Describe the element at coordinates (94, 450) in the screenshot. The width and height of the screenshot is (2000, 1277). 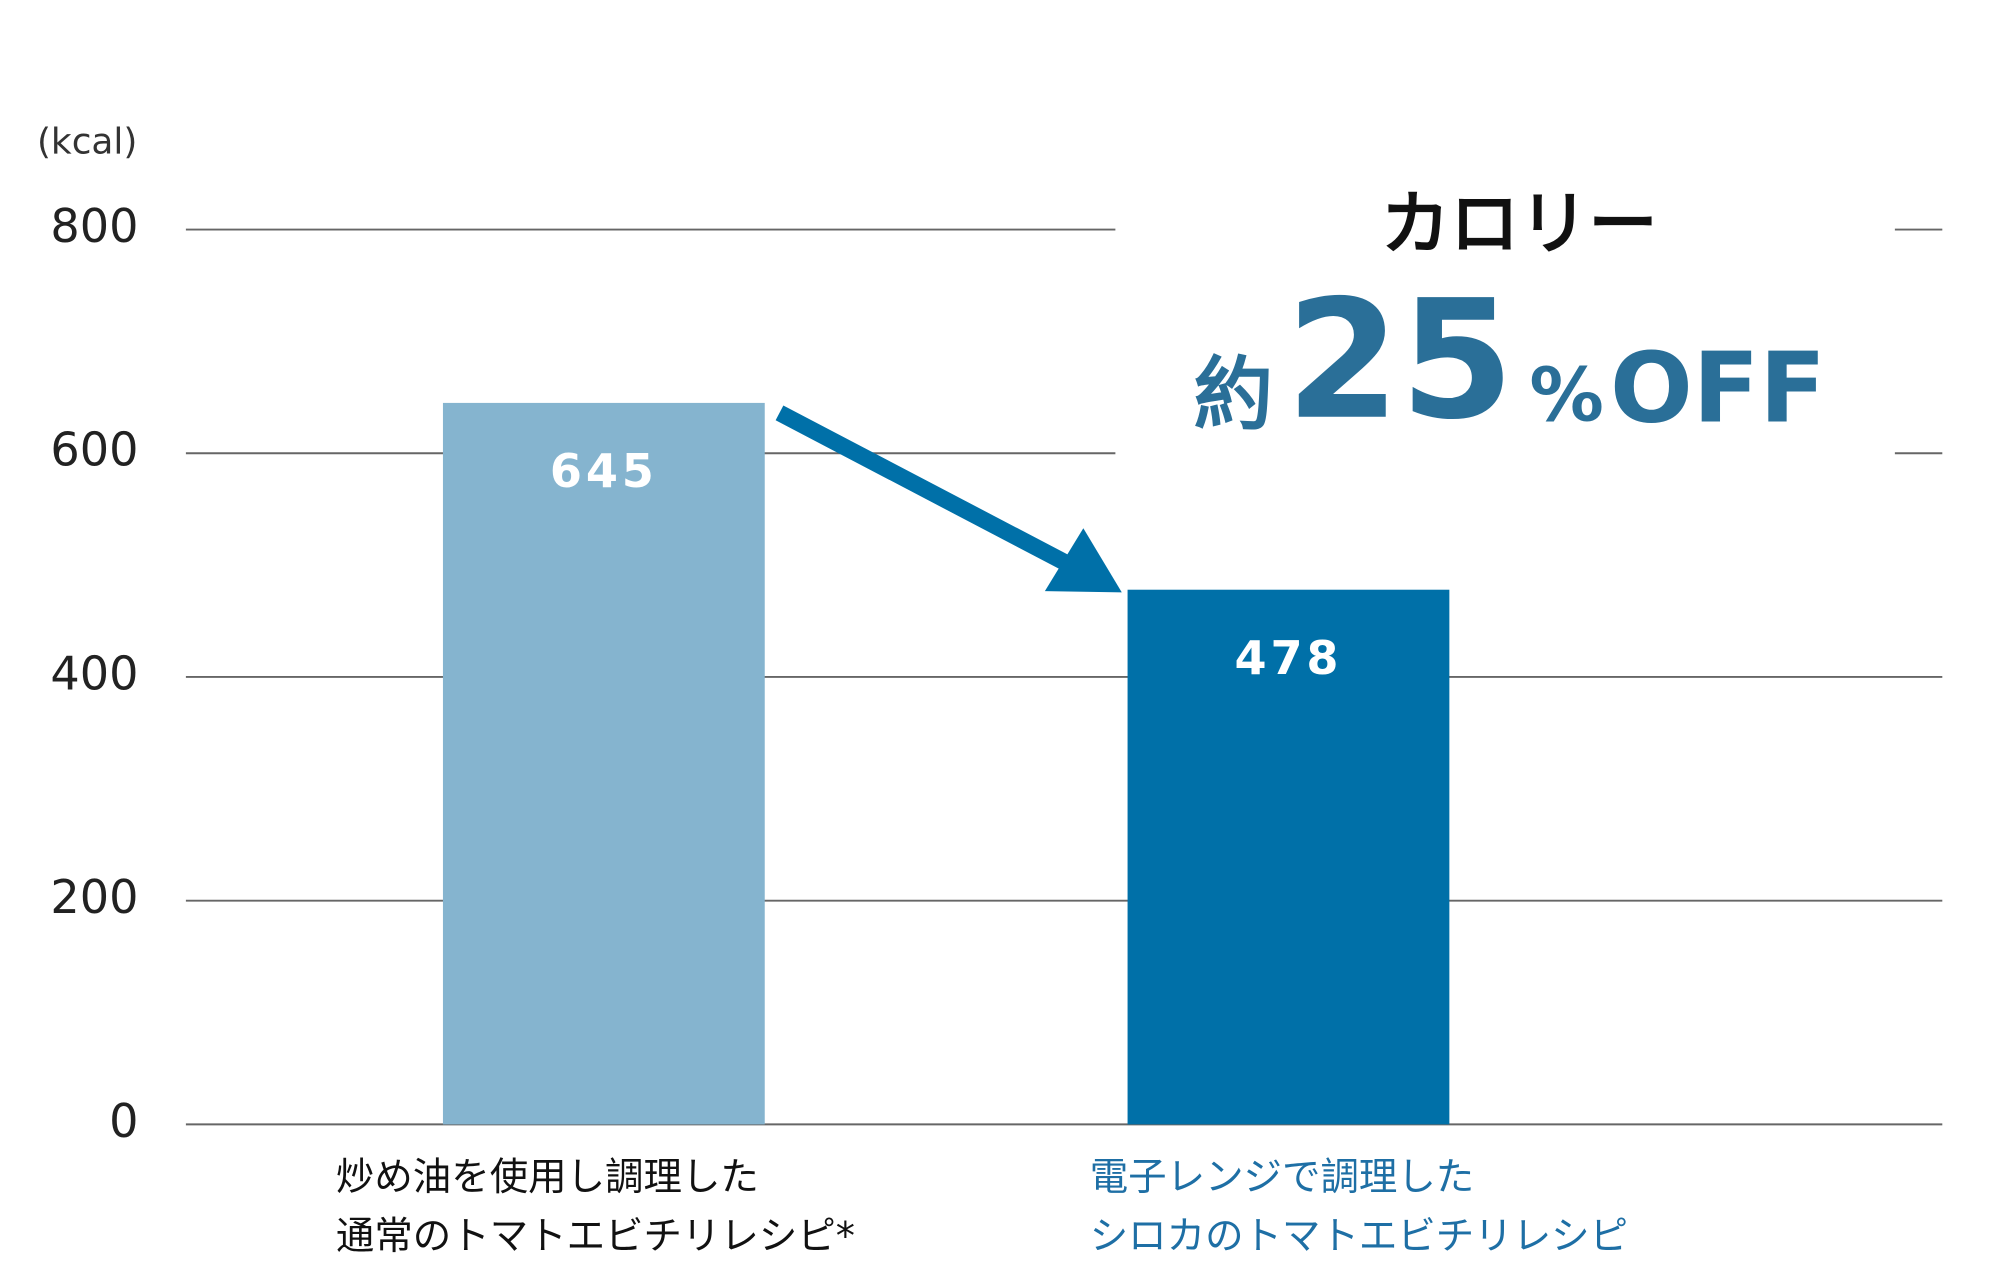
I see `y-tick-label: 600` at that location.